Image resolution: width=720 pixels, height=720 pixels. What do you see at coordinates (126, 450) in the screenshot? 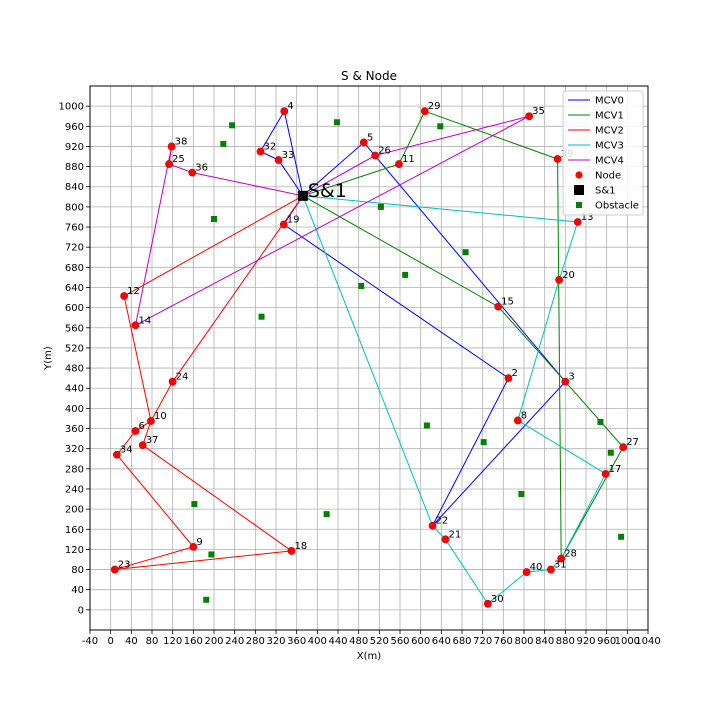
I see `node-label: 34` at bounding box center [126, 450].